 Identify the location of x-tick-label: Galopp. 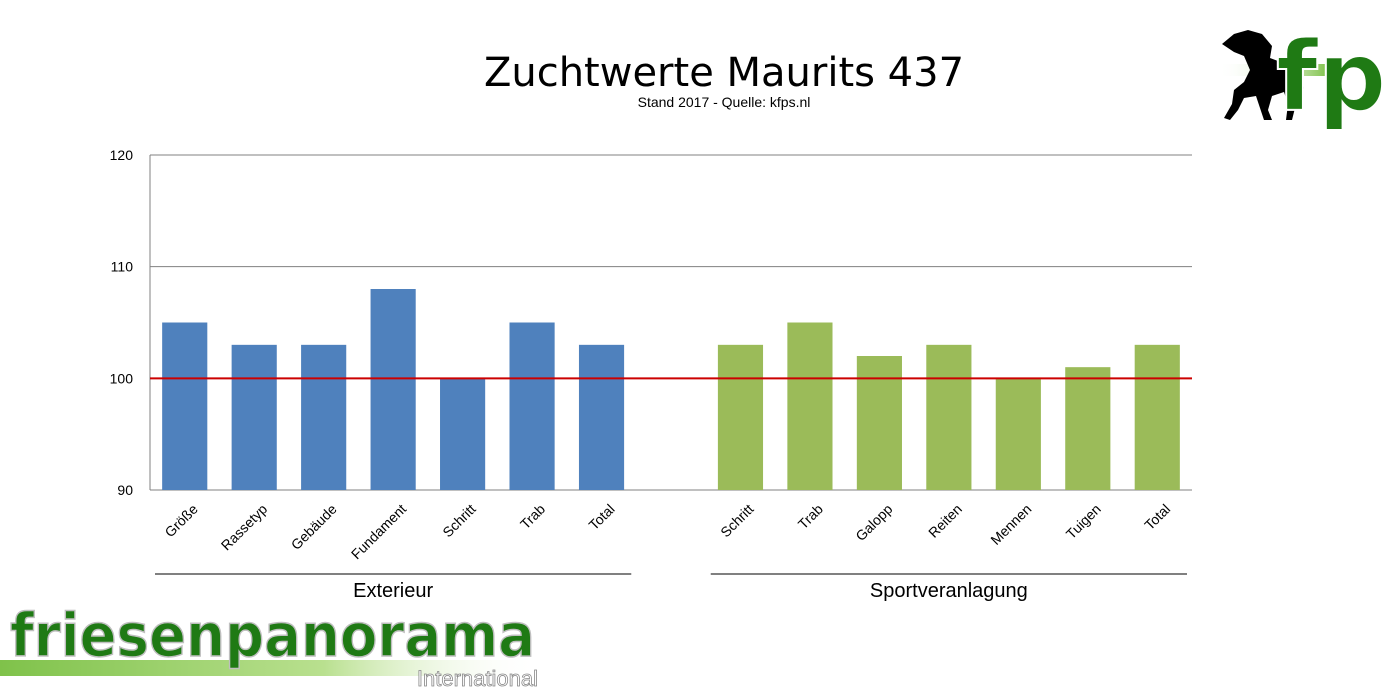
(873, 522).